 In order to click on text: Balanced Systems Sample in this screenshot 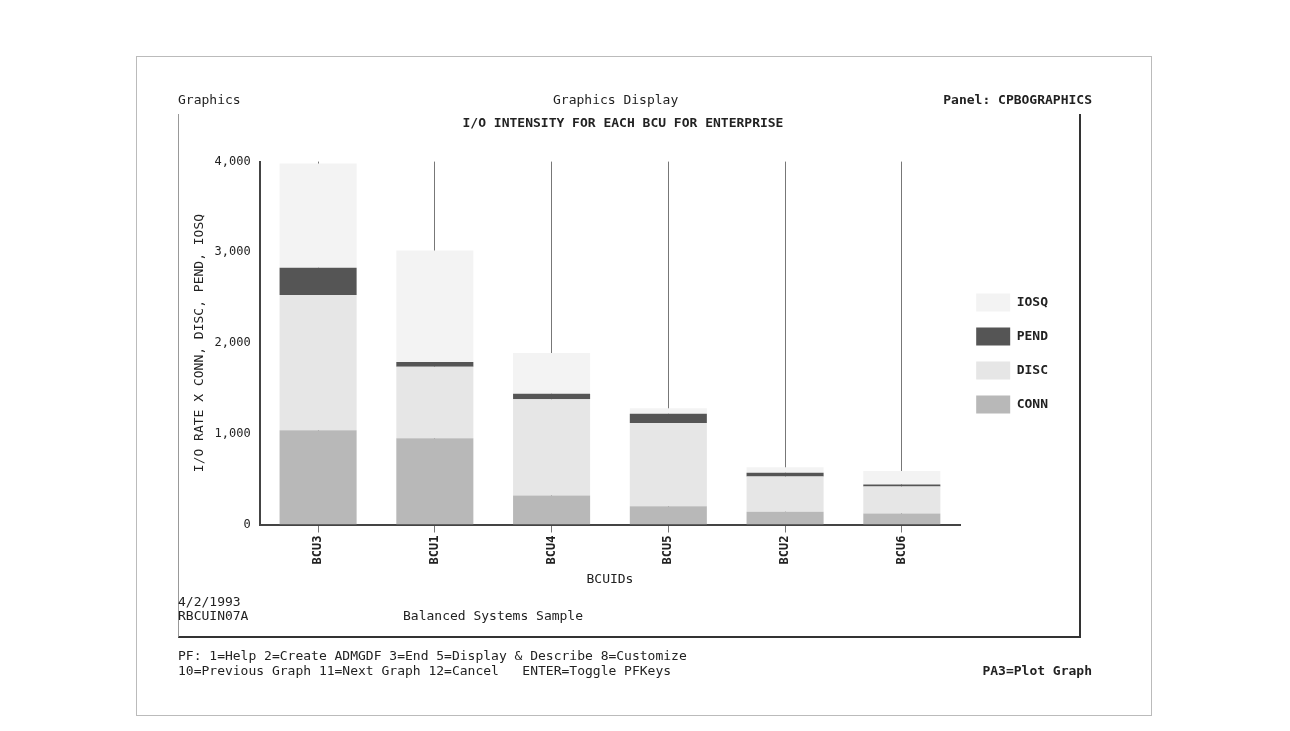, I will do `click(493, 615)`.